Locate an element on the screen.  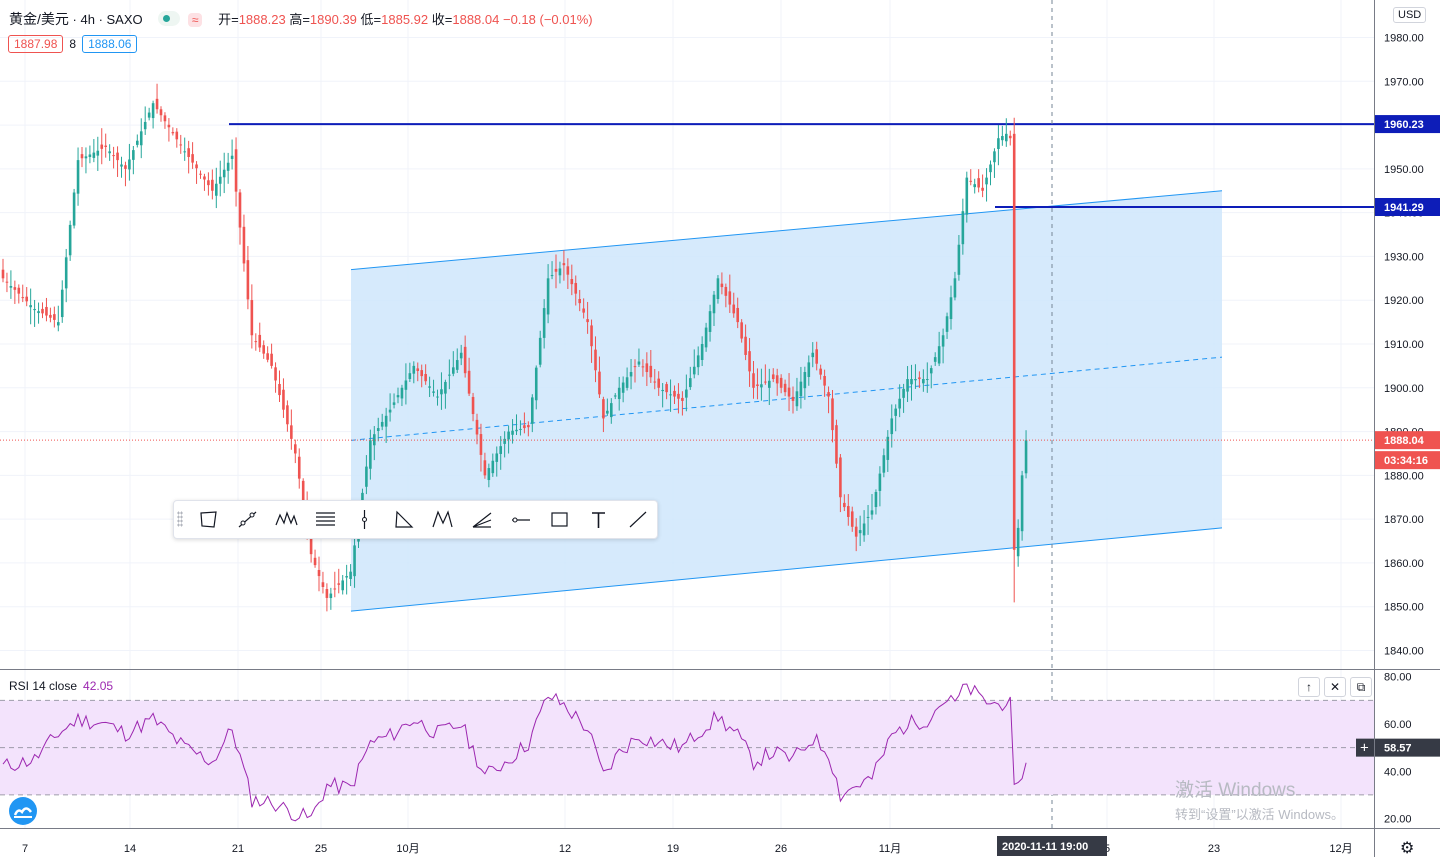
horizontal-ray-icon is located at coordinates (520, 519).